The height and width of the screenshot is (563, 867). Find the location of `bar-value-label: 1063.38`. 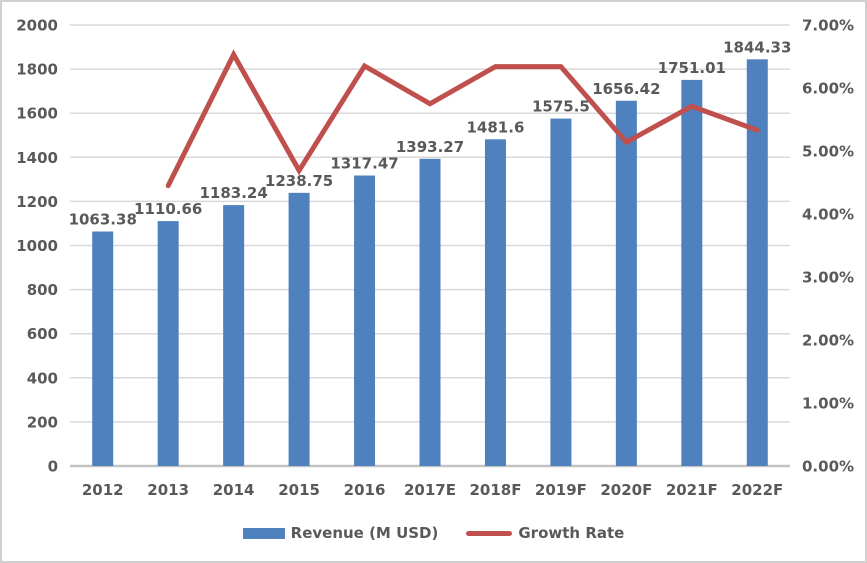

bar-value-label: 1063.38 is located at coordinates (103, 220).